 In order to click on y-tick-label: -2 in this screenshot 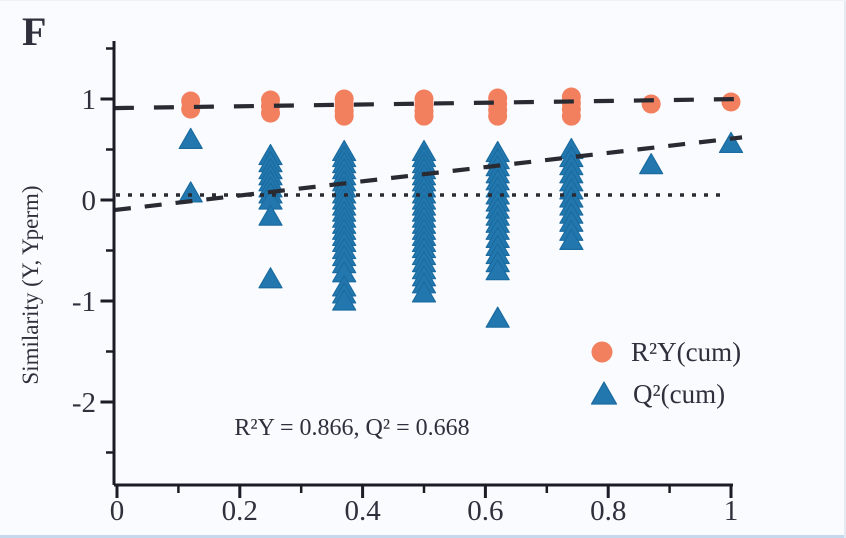, I will do `click(84, 403)`.